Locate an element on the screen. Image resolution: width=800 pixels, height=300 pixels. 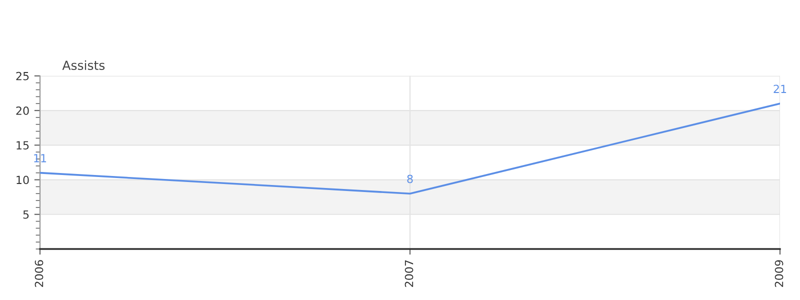
x-tick-label: 2009 is located at coordinates (779, 273).